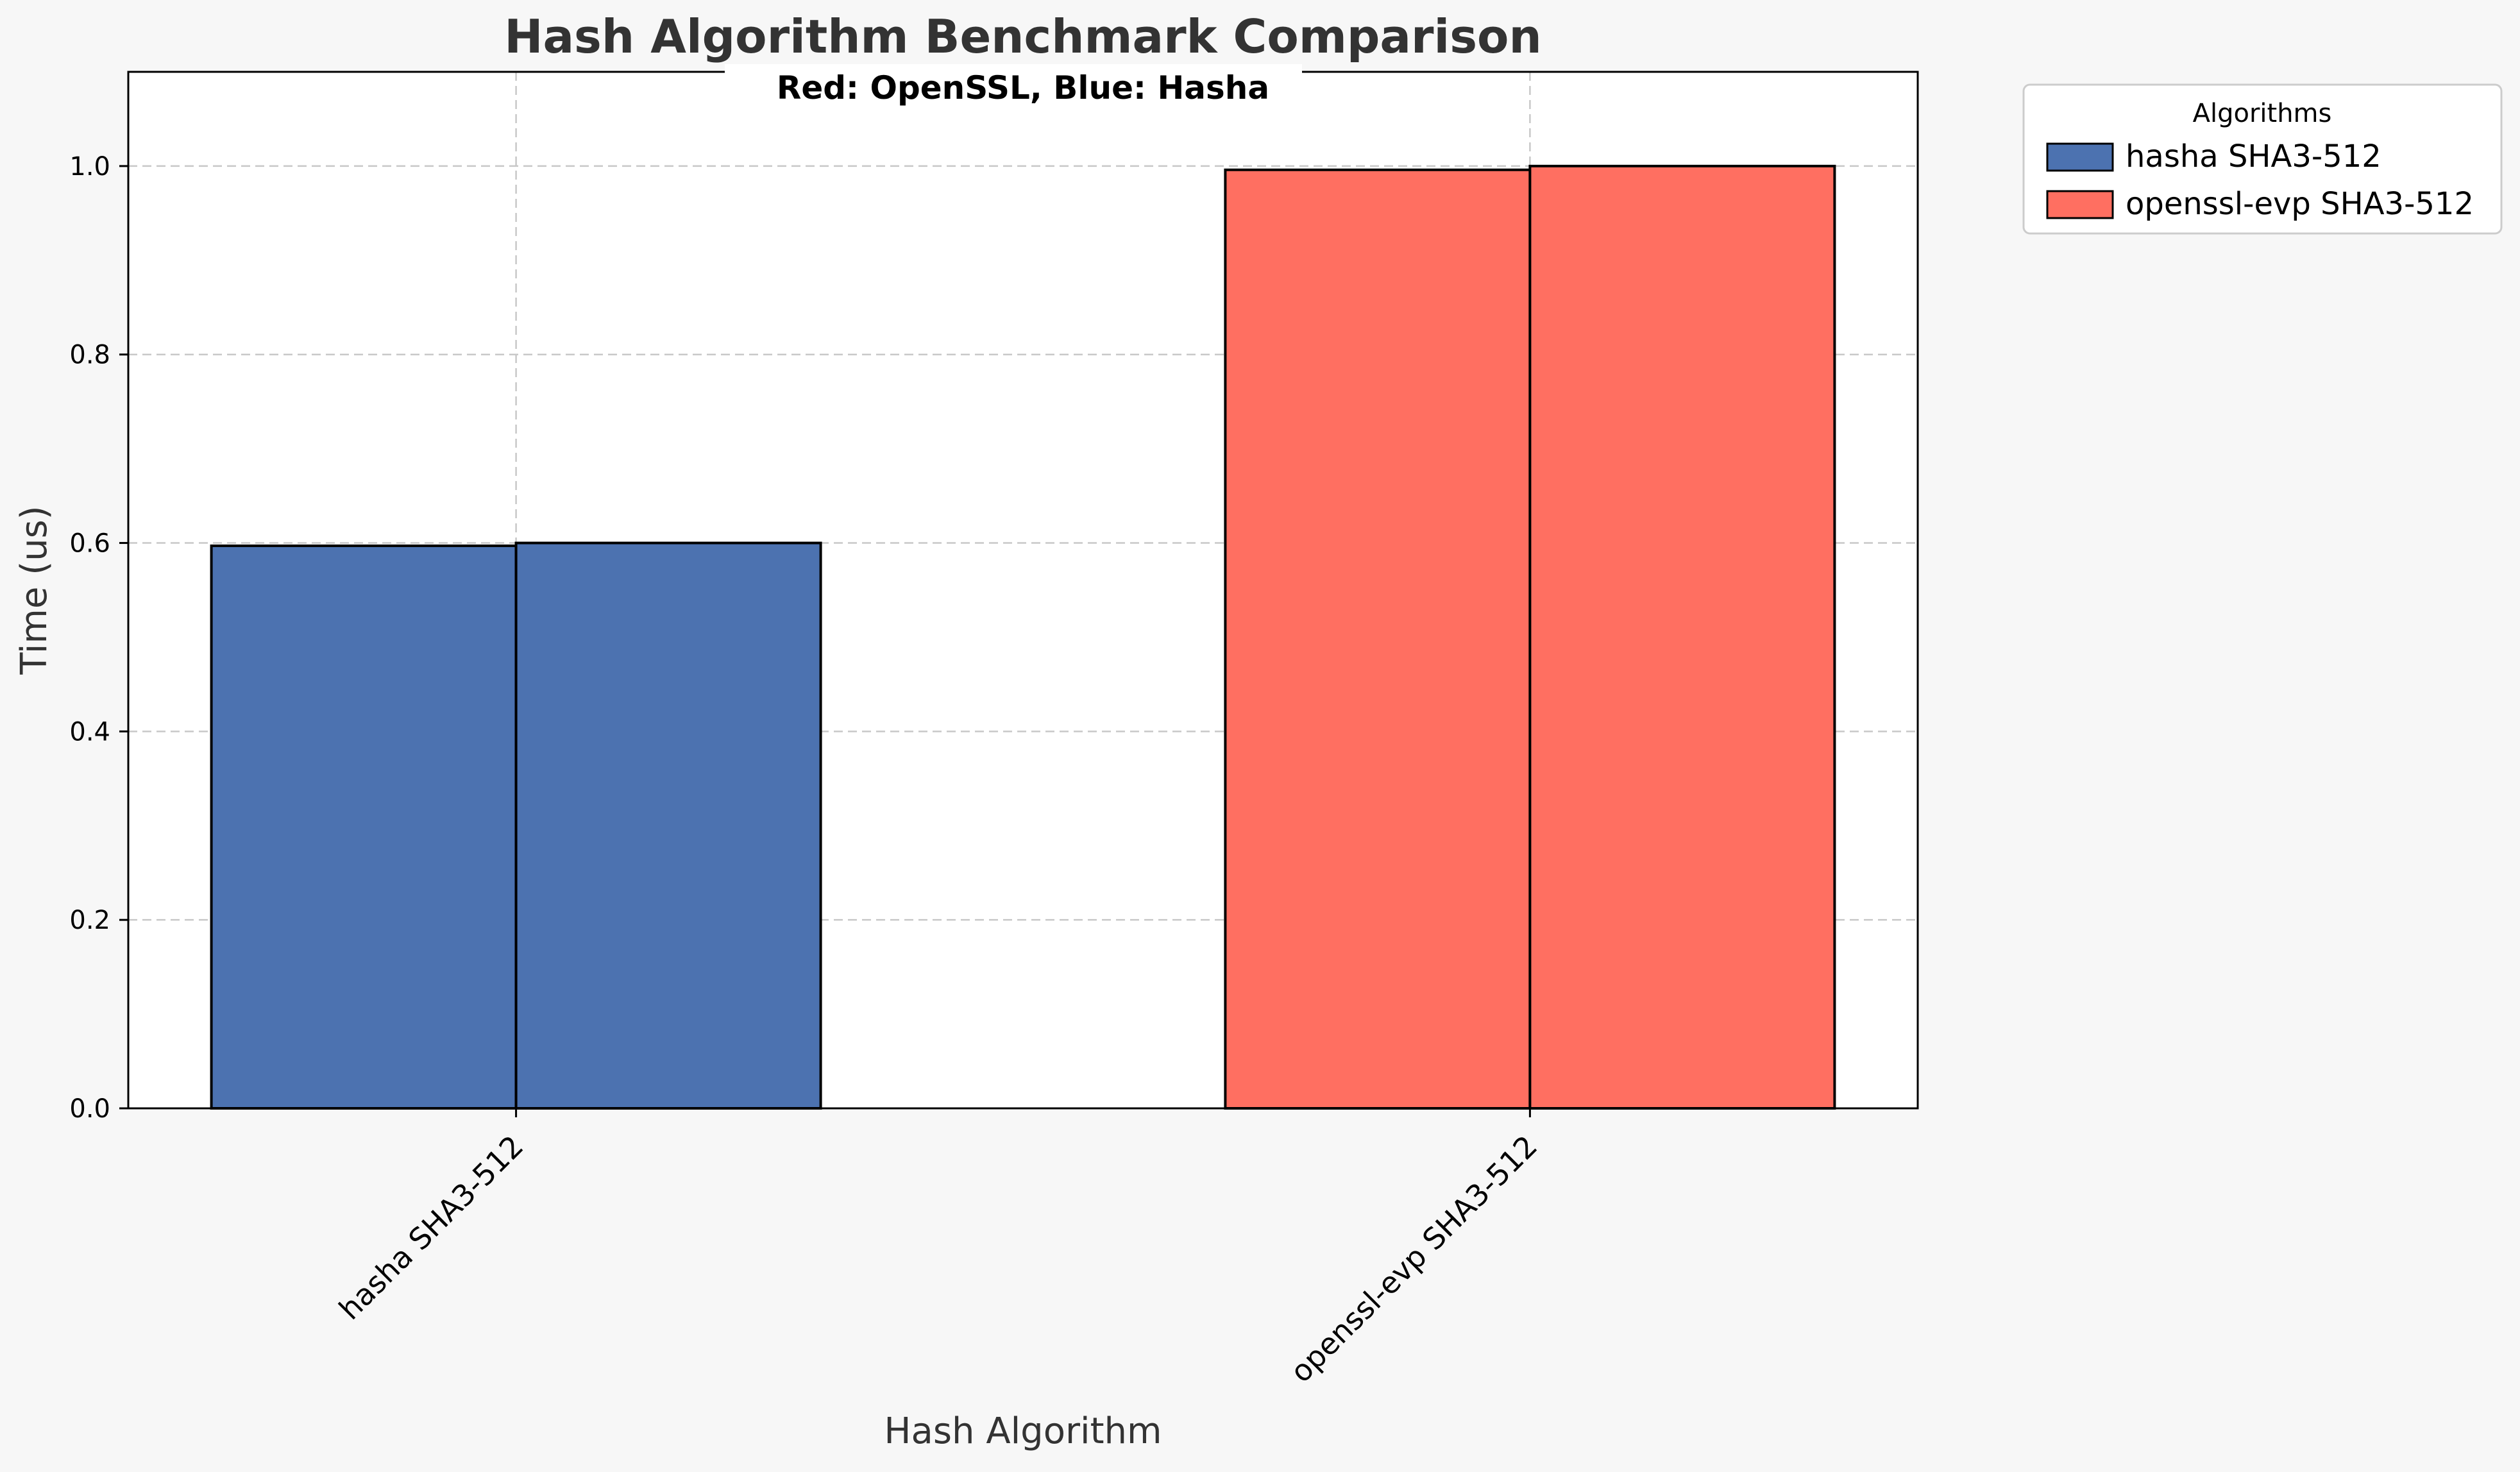 The width and height of the screenshot is (2520, 1472). Describe the element at coordinates (34, 590) in the screenshot. I see `y-axis-label: Time (us)` at that location.